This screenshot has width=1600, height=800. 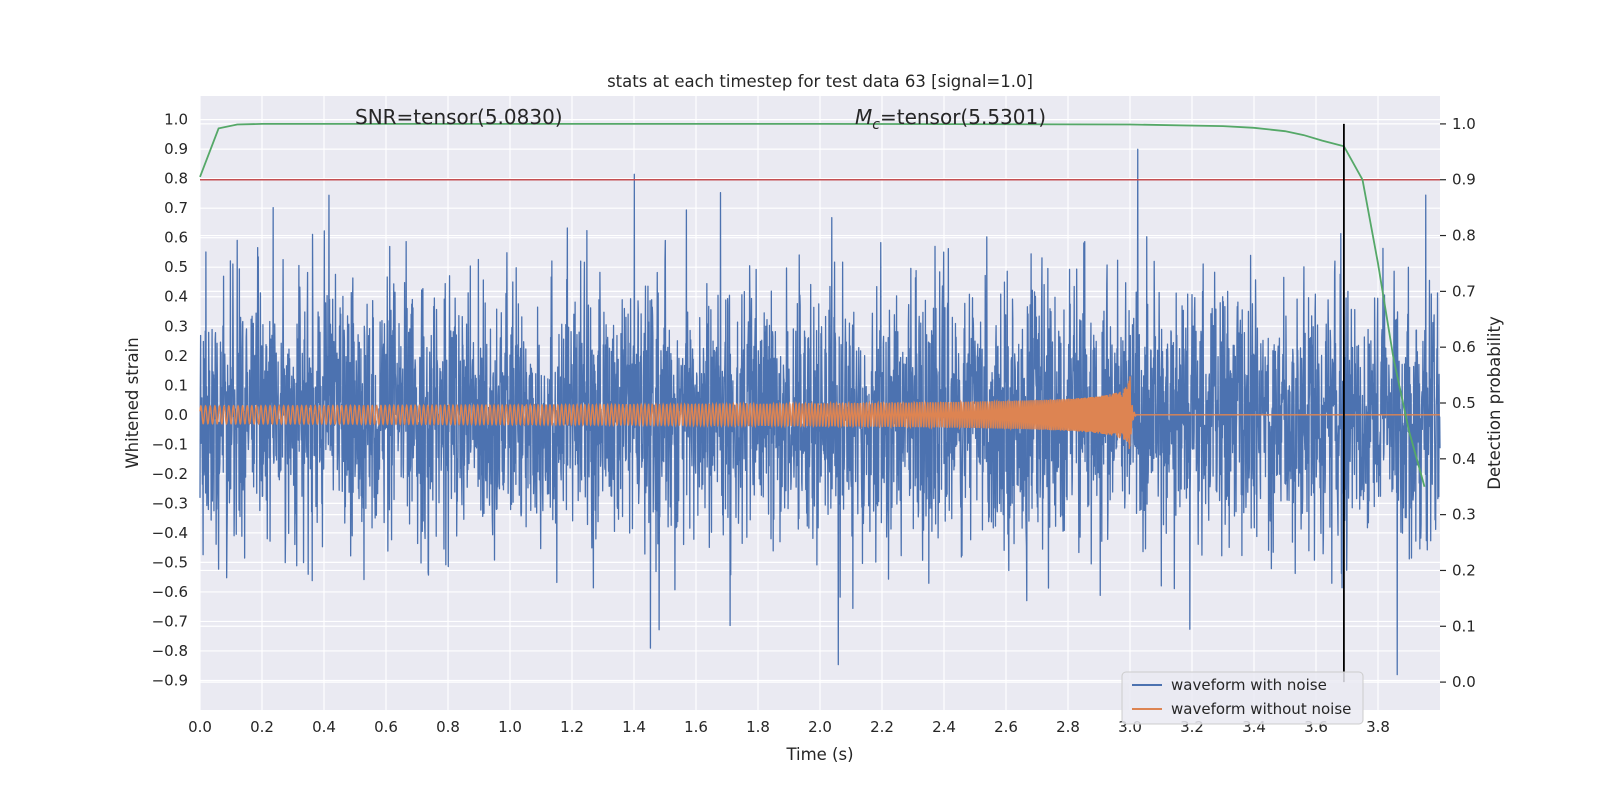 I want to click on y-tick-label: −0.8, so click(x=170, y=651).